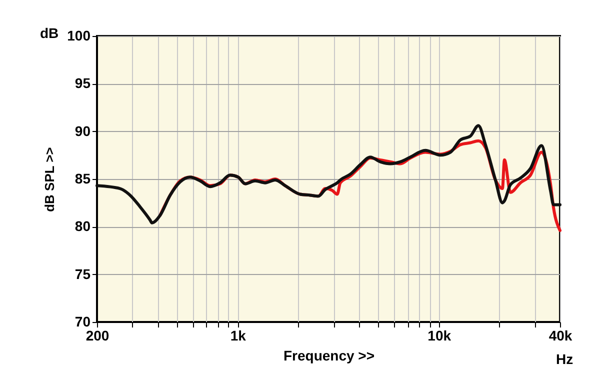  Describe the element at coordinates (440, 336) in the screenshot. I see `x-tick-label: 10k` at that location.